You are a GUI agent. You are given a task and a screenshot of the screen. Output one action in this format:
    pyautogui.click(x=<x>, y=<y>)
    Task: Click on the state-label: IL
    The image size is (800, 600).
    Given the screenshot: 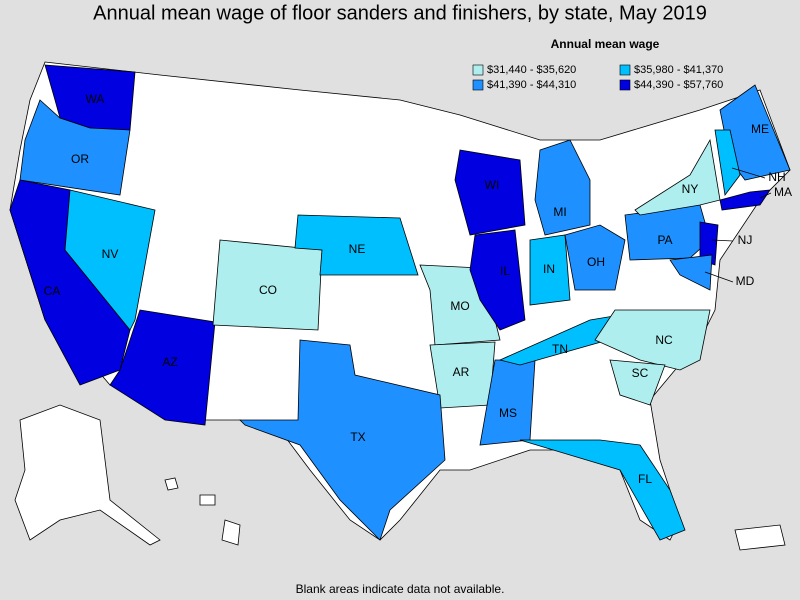 What is the action you would take?
    pyautogui.click(x=505, y=271)
    